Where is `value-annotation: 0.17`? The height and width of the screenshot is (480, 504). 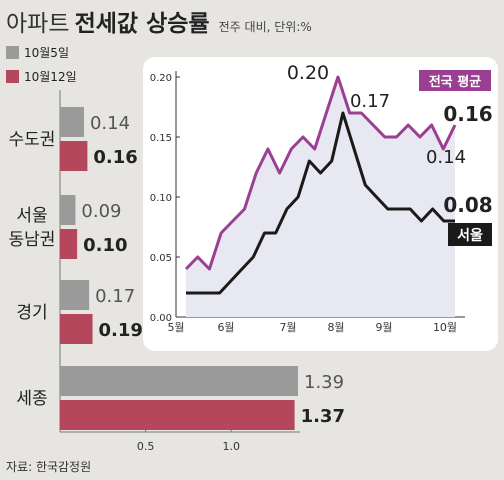 value-annotation: 0.17 is located at coordinates (370, 101).